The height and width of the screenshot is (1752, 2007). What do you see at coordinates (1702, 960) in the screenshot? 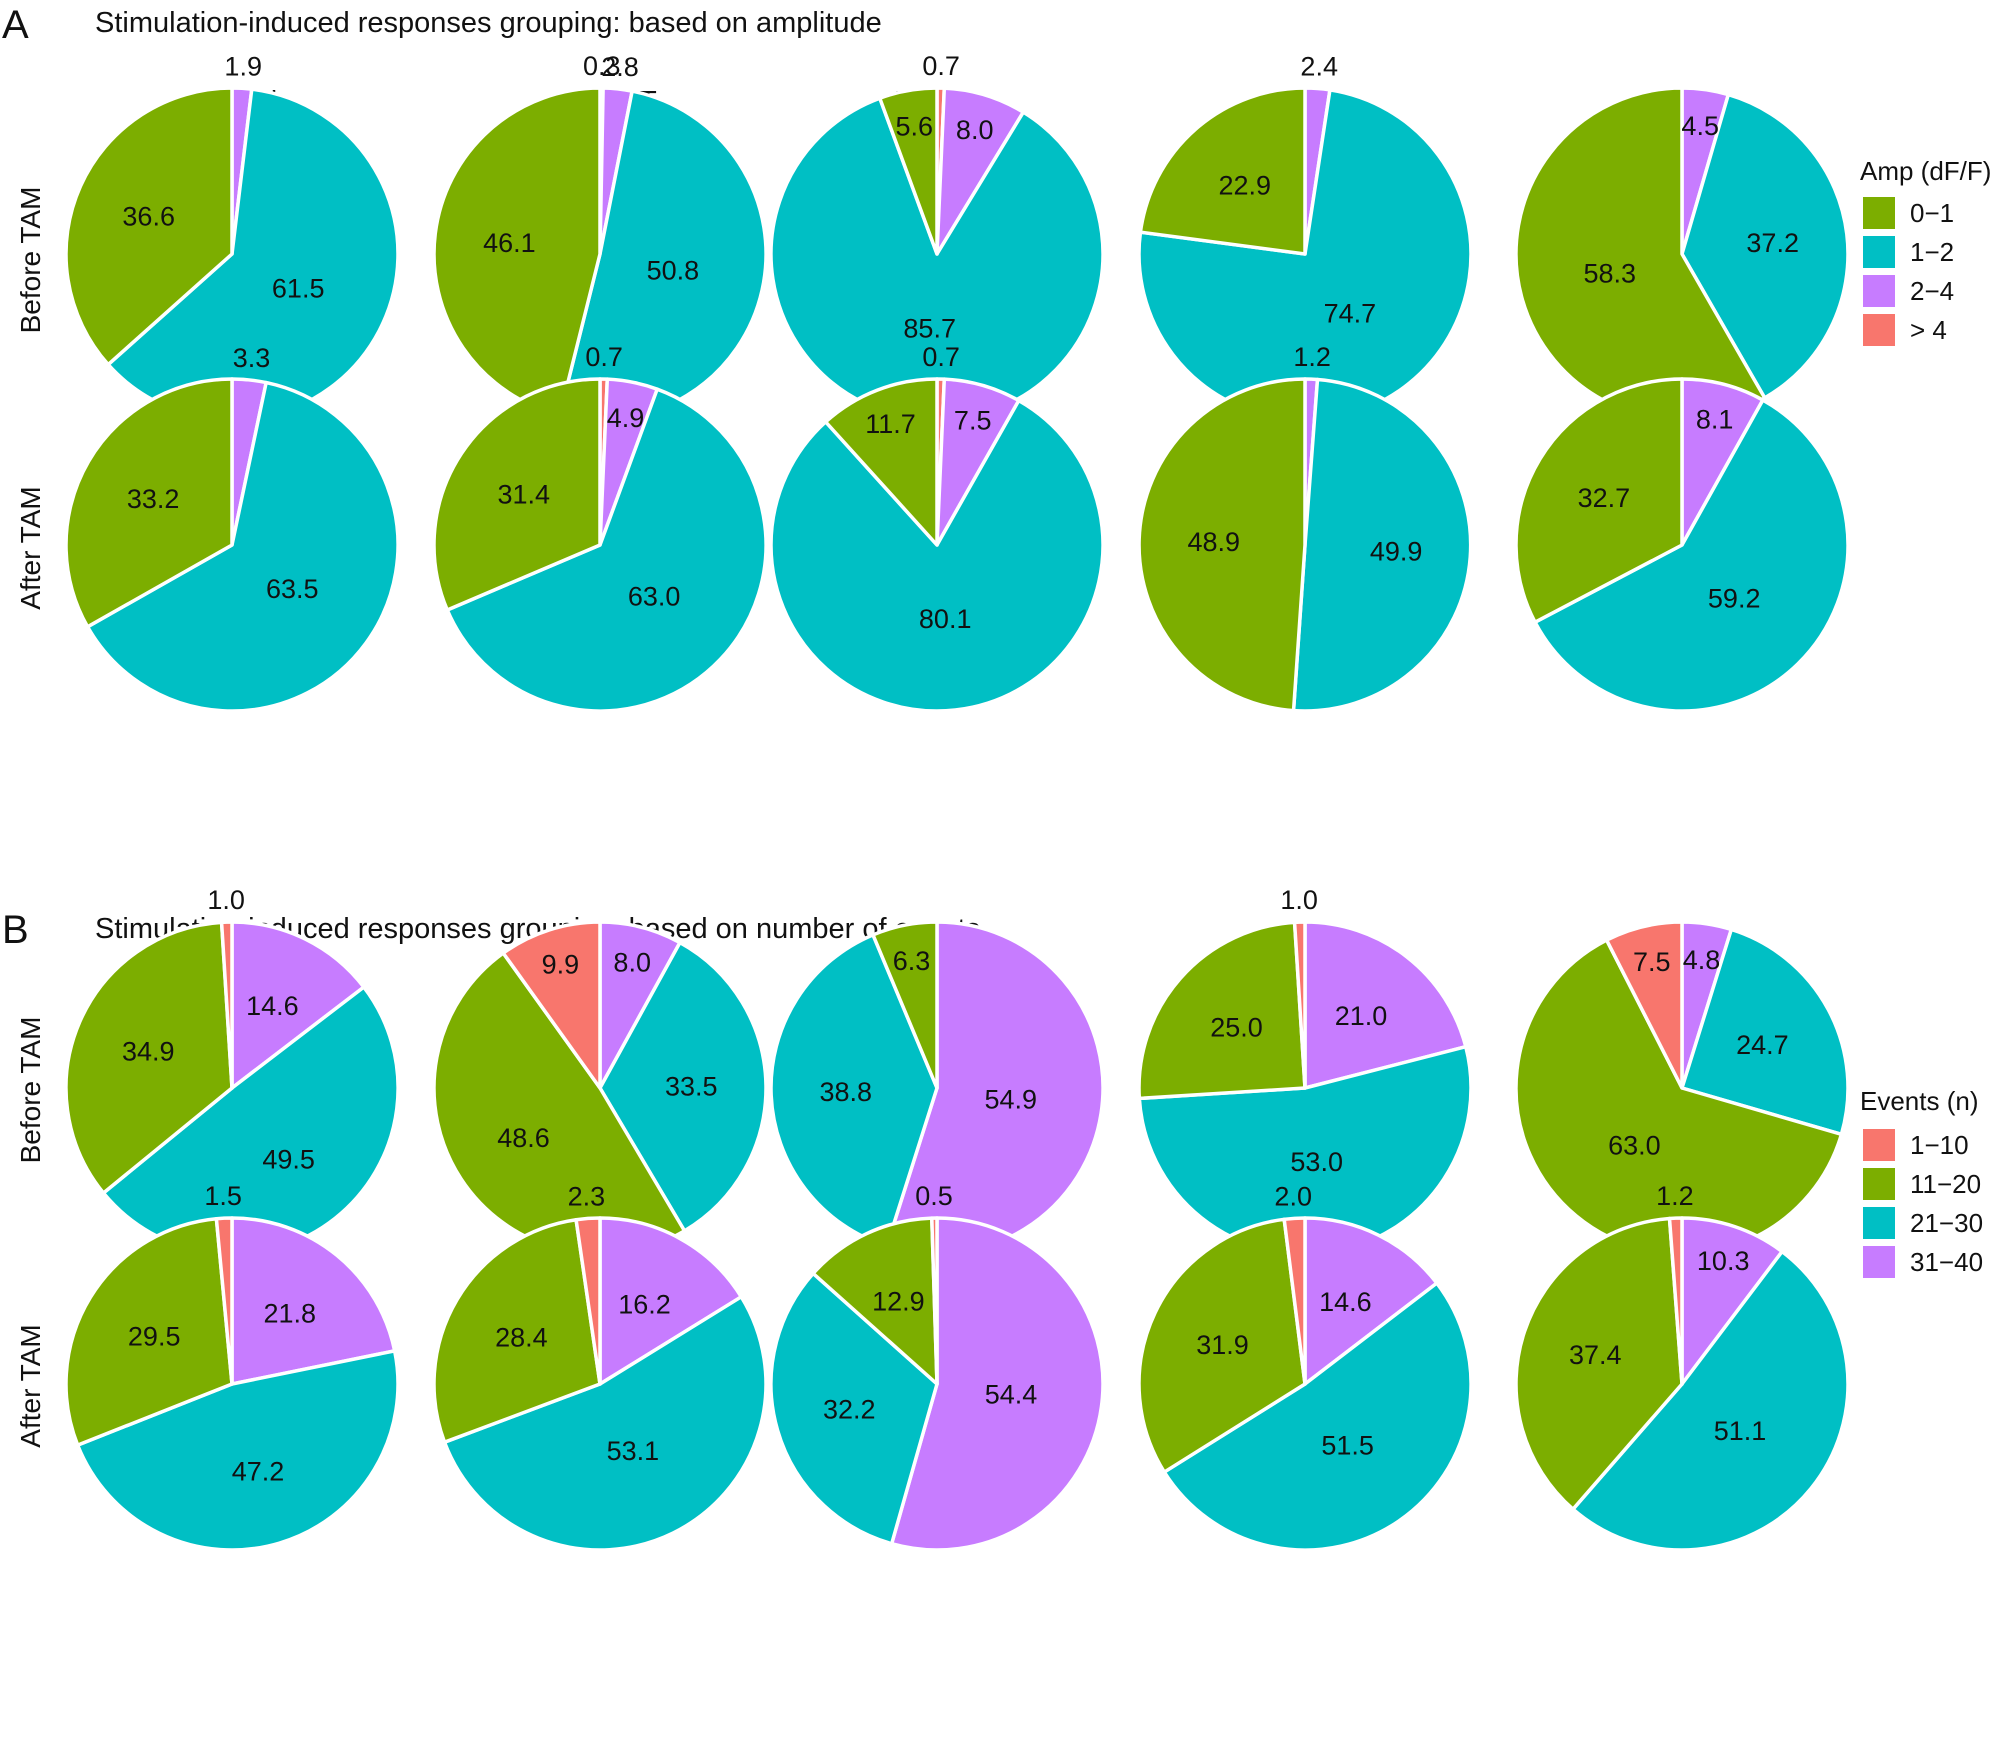
I see `slice-value-label: 4.8` at bounding box center [1702, 960].